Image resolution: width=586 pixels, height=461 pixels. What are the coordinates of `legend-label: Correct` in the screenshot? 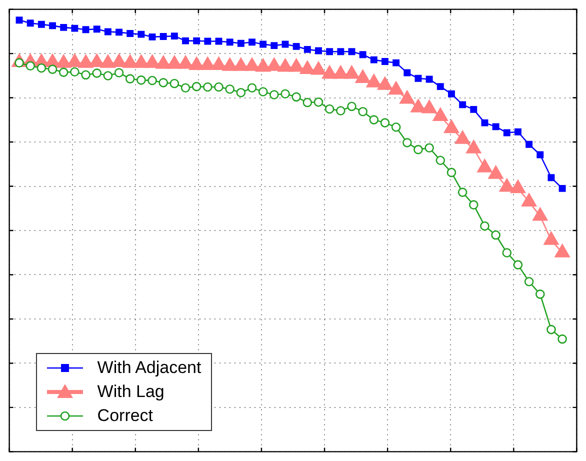 It's located at (125, 415).